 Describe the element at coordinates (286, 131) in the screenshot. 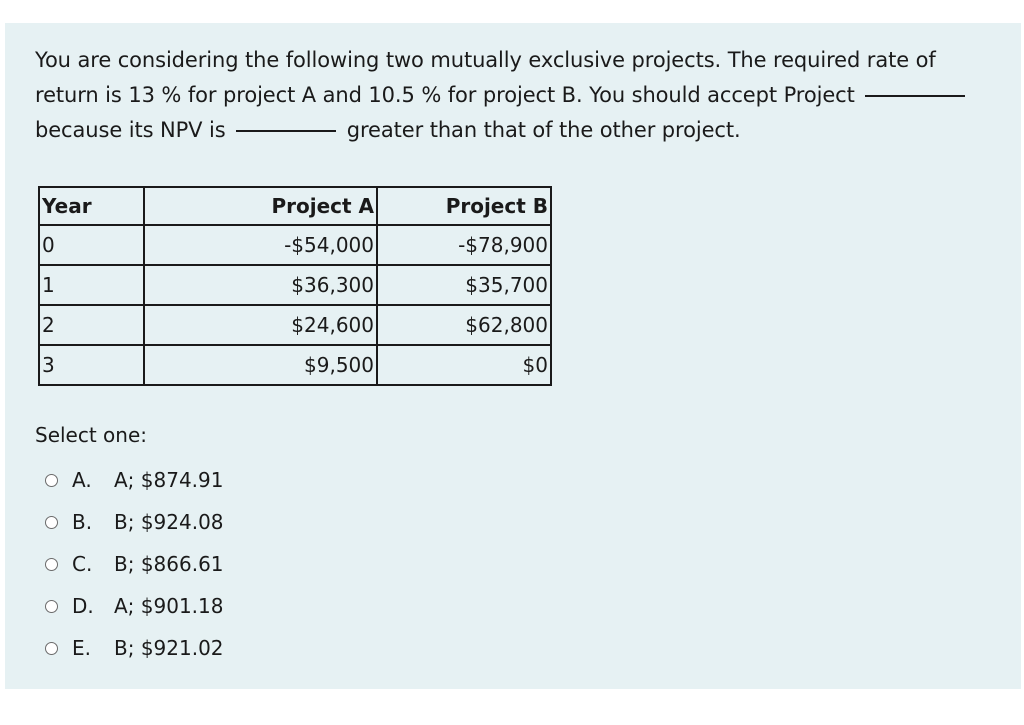

I see `answer-blank-npv` at that location.